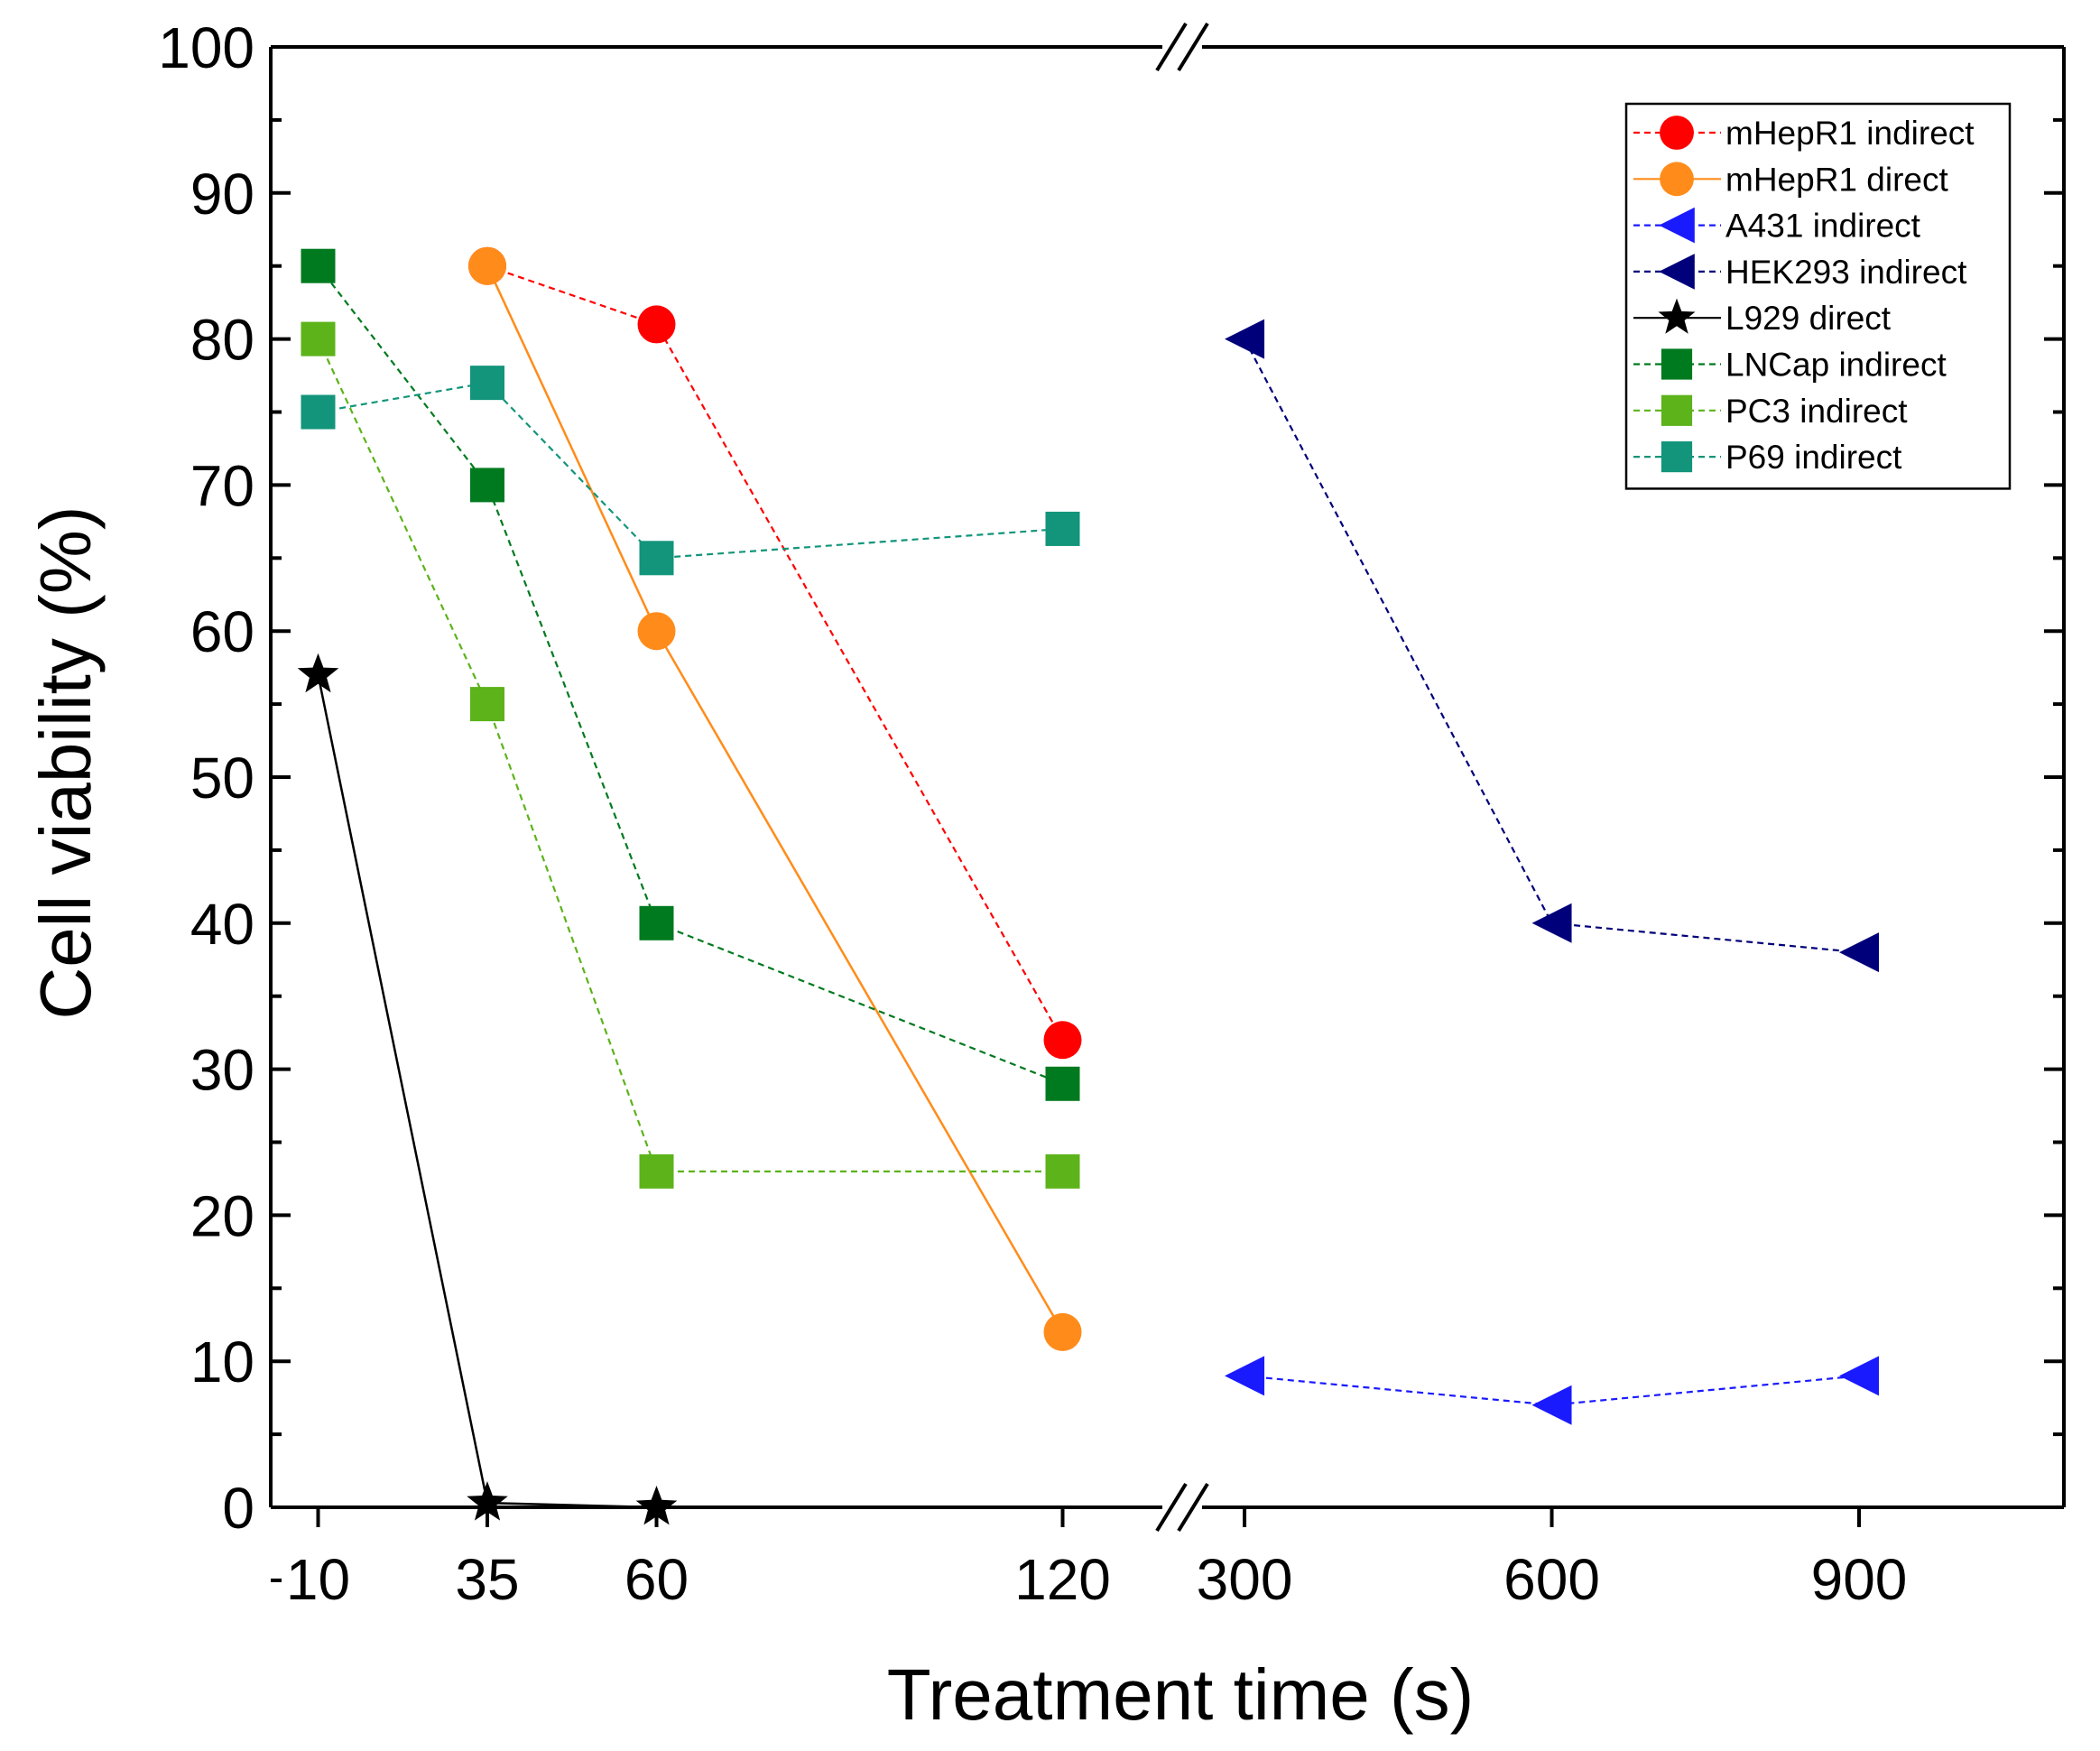 The image size is (2100, 1751). Describe the element at coordinates (222, 1361) in the screenshot. I see `y-tick-label: 10` at that location.